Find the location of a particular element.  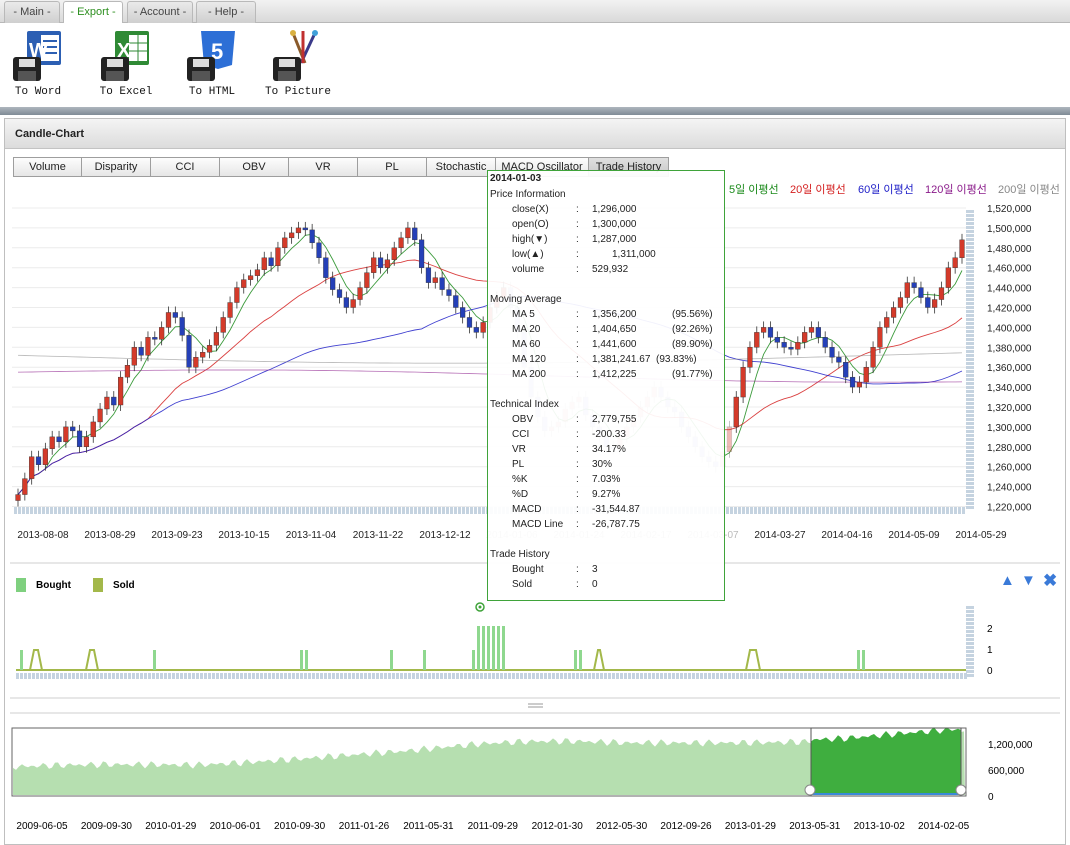

tooltip-tech-label: MACD is located at coordinates (527, 509).